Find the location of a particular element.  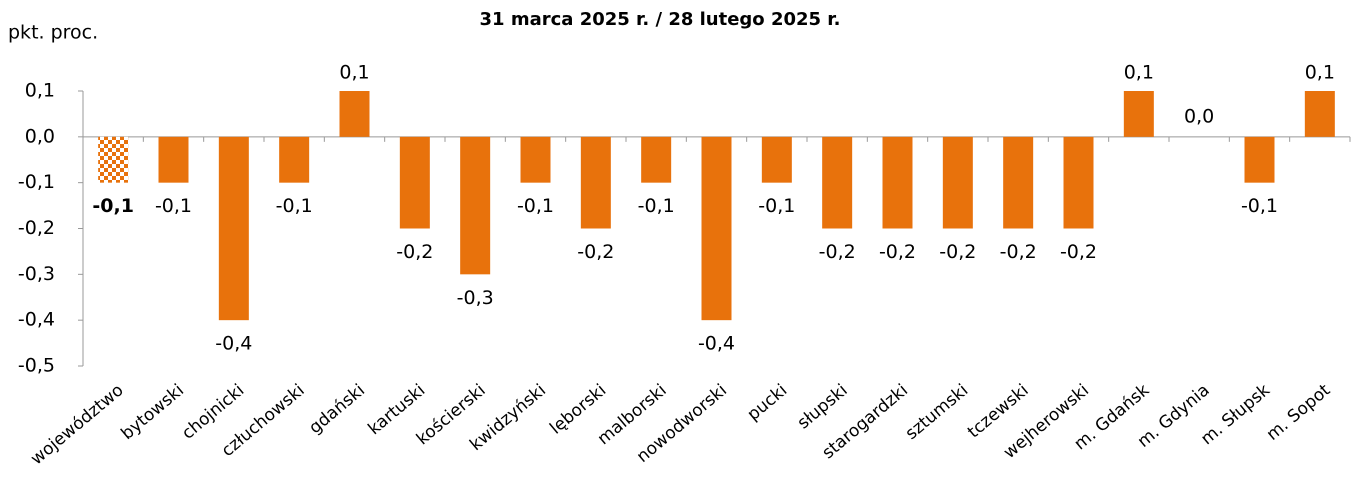

y-tick-label: -0,2 is located at coordinates (36, 228).